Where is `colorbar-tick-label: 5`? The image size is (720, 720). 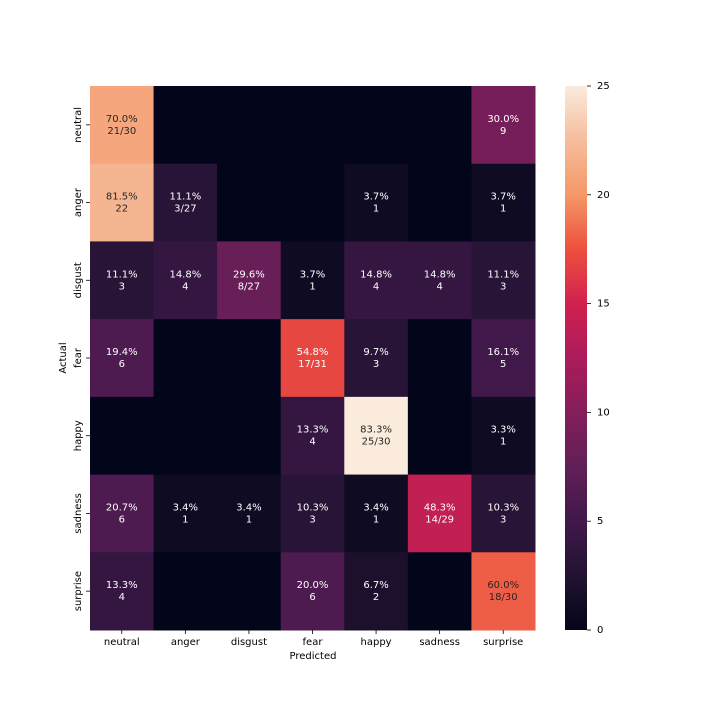 colorbar-tick-label: 5 is located at coordinates (600, 521).